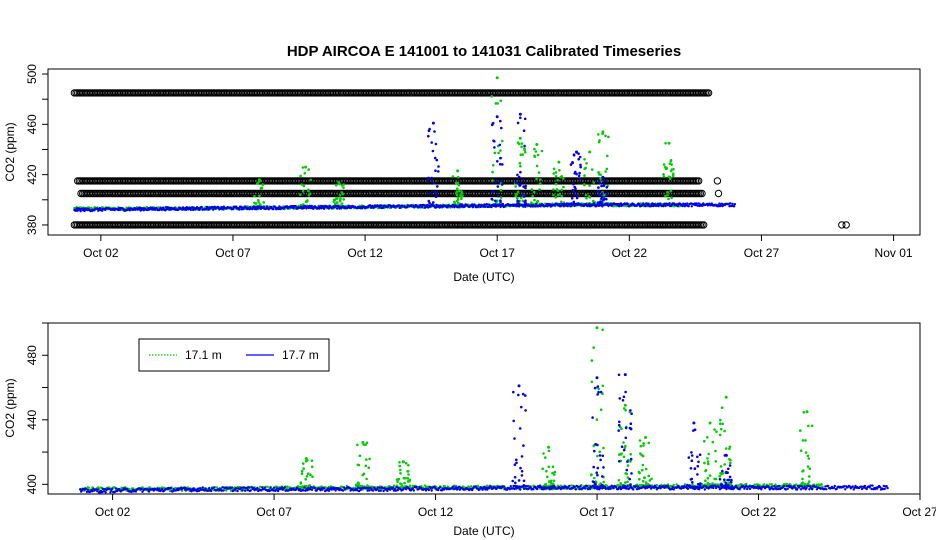  What do you see at coordinates (32, 74) in the screenshot?
I see `top-y-tick-label-500: 500` at bounding box center [32, 74].